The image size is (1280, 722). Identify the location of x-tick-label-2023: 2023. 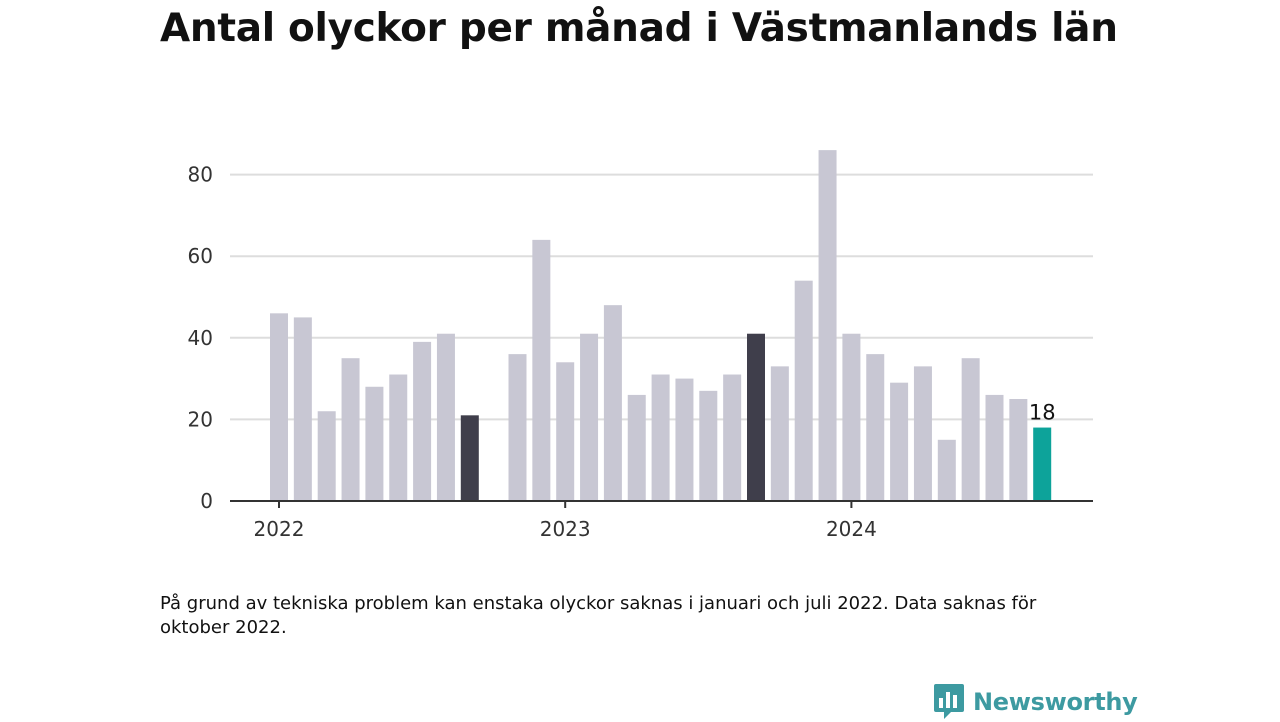
(565, 529).